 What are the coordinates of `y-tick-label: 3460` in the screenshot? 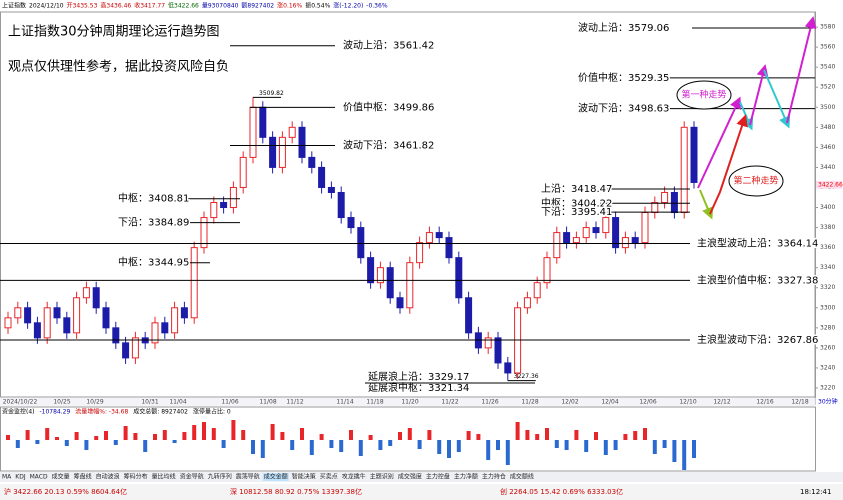 It's located at (827, 147).